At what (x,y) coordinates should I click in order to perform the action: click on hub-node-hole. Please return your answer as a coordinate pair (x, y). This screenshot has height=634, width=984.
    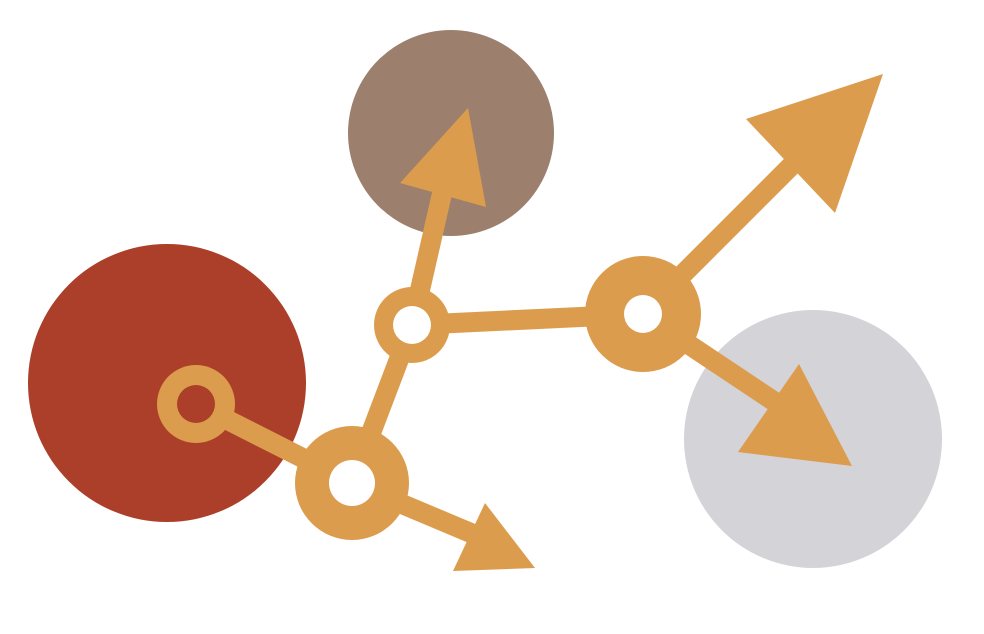
    Looking at the image, I should click on (352, 483).